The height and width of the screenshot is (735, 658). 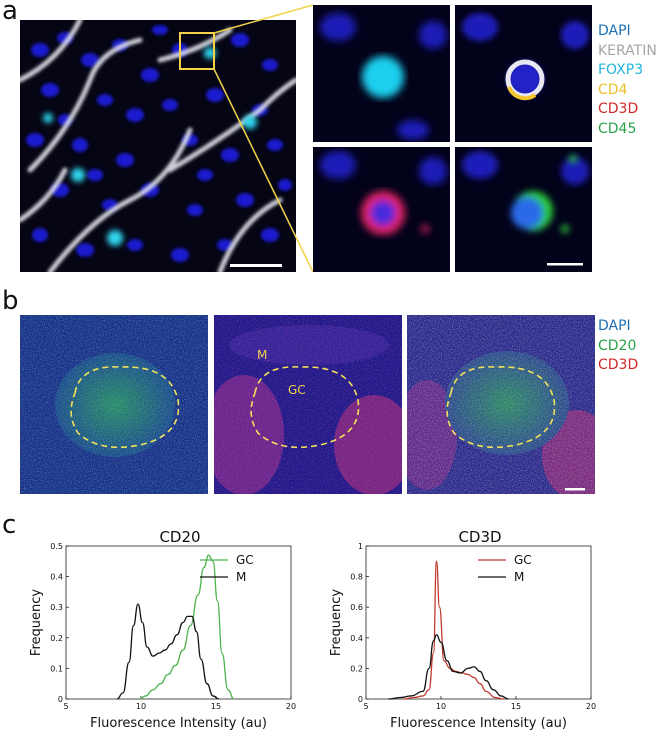 I want to click on legend-b-cd20: CD20, so click(x=617, y=345).